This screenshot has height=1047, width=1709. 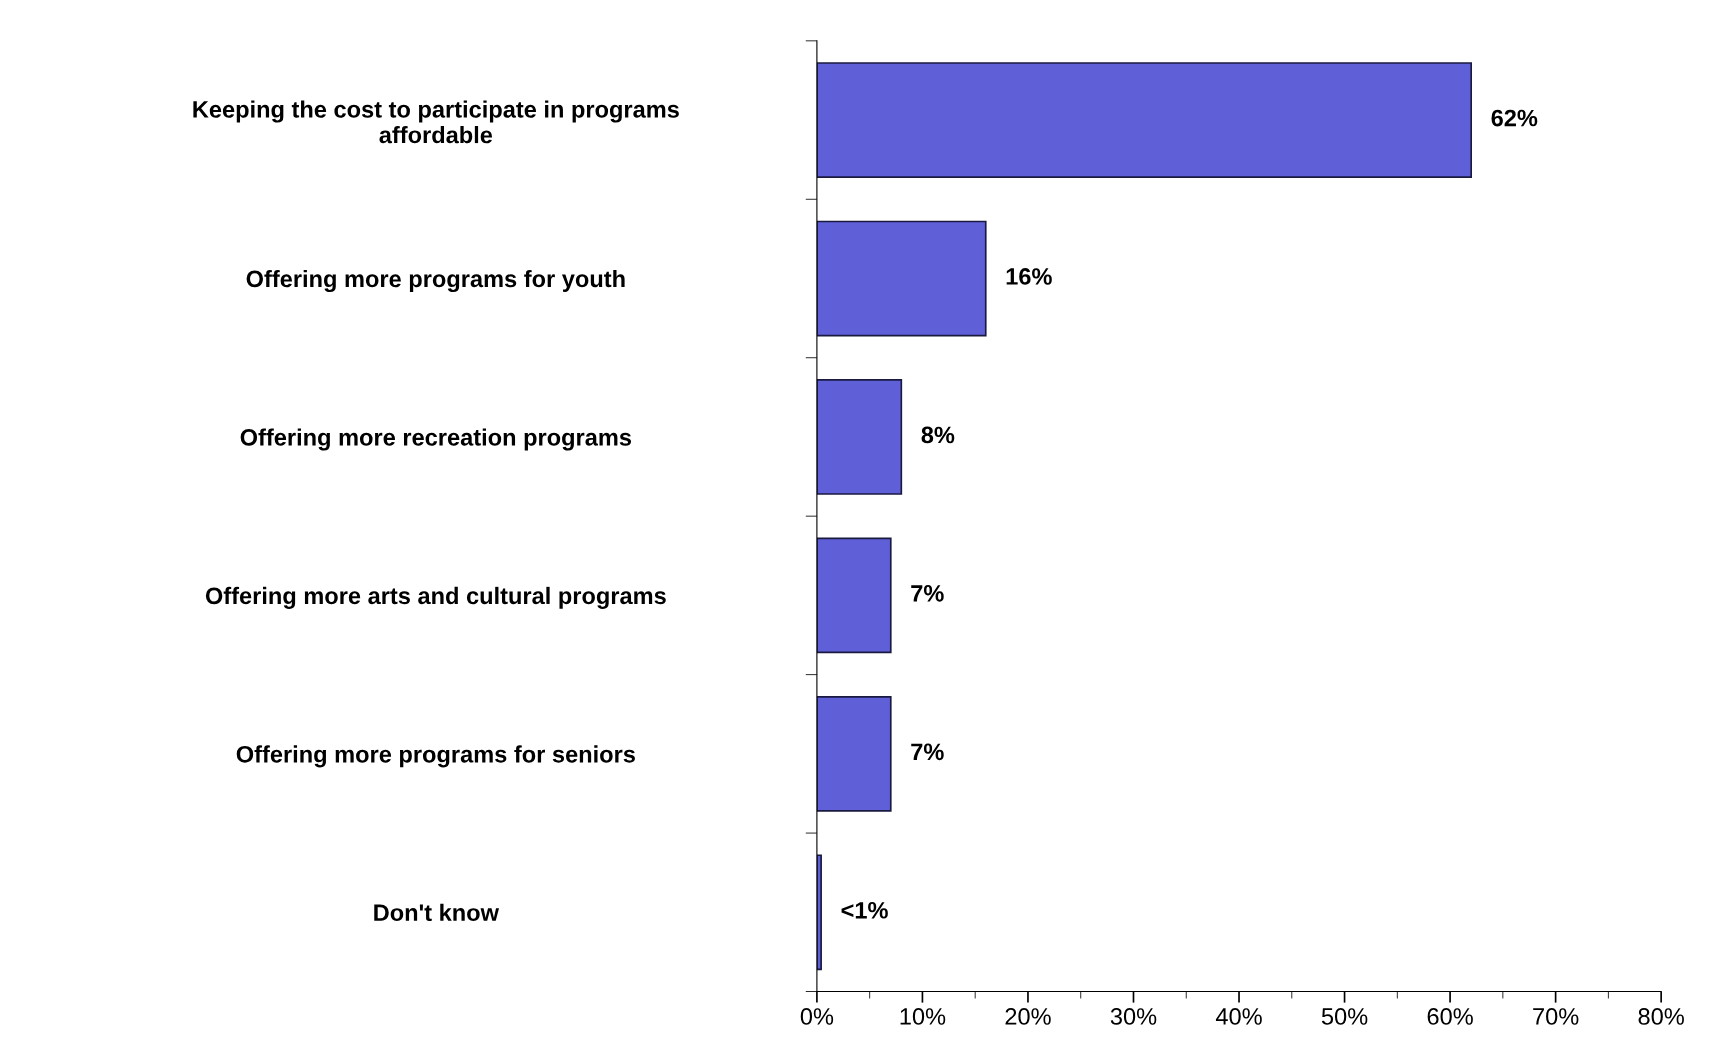 I want to click on x-tick-label: 0%, so click(x=817, y=1016).